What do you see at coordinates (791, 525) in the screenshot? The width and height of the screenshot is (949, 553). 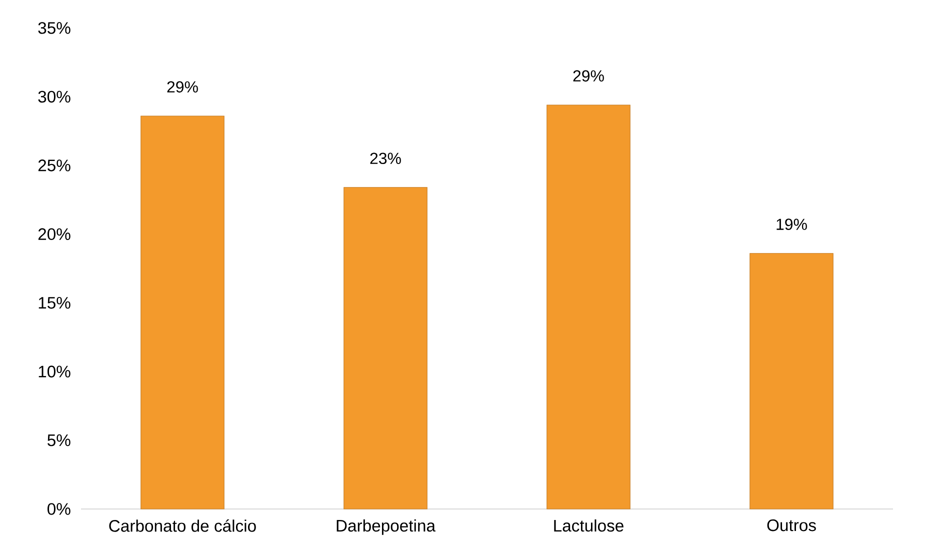 I see `x-tick-label: Outros` at bounding box center [791, 525].